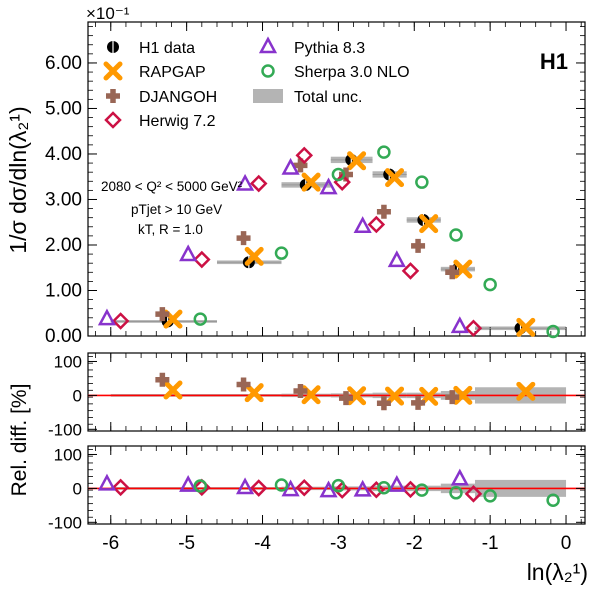 The image size is (596, 593). I want to click on reference-lines, so click(336, 442).